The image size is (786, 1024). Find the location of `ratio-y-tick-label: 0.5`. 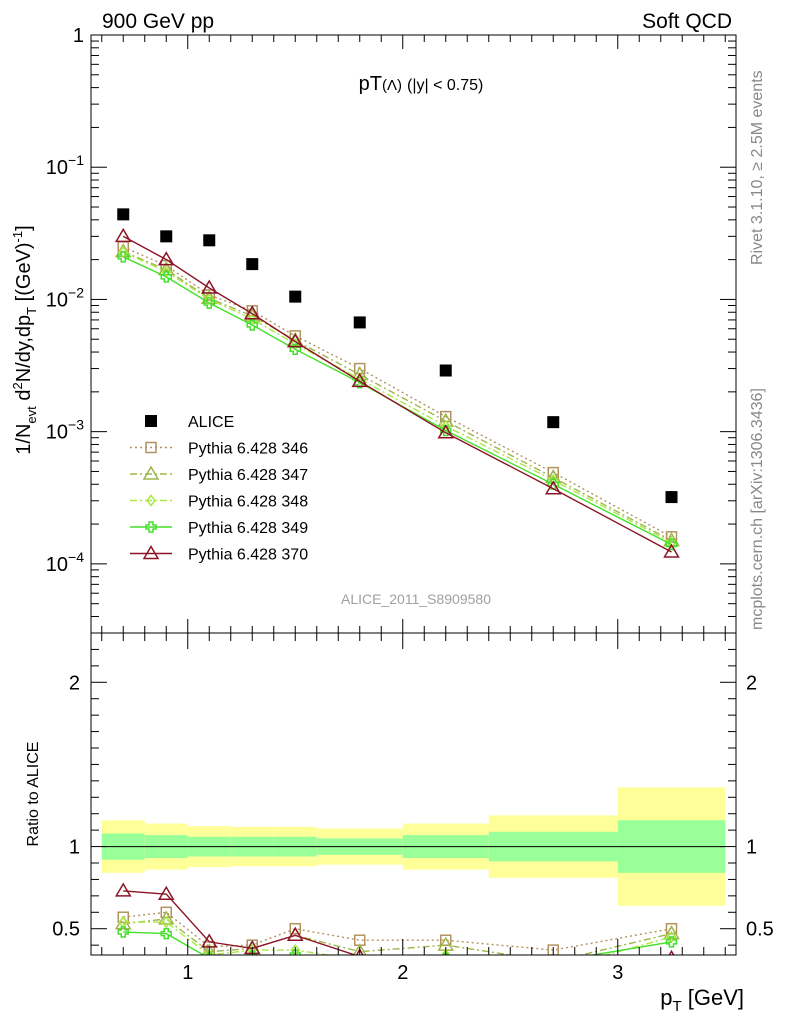

ratio-y-tick-label: 0.5 is located at coordinates (66, 930).